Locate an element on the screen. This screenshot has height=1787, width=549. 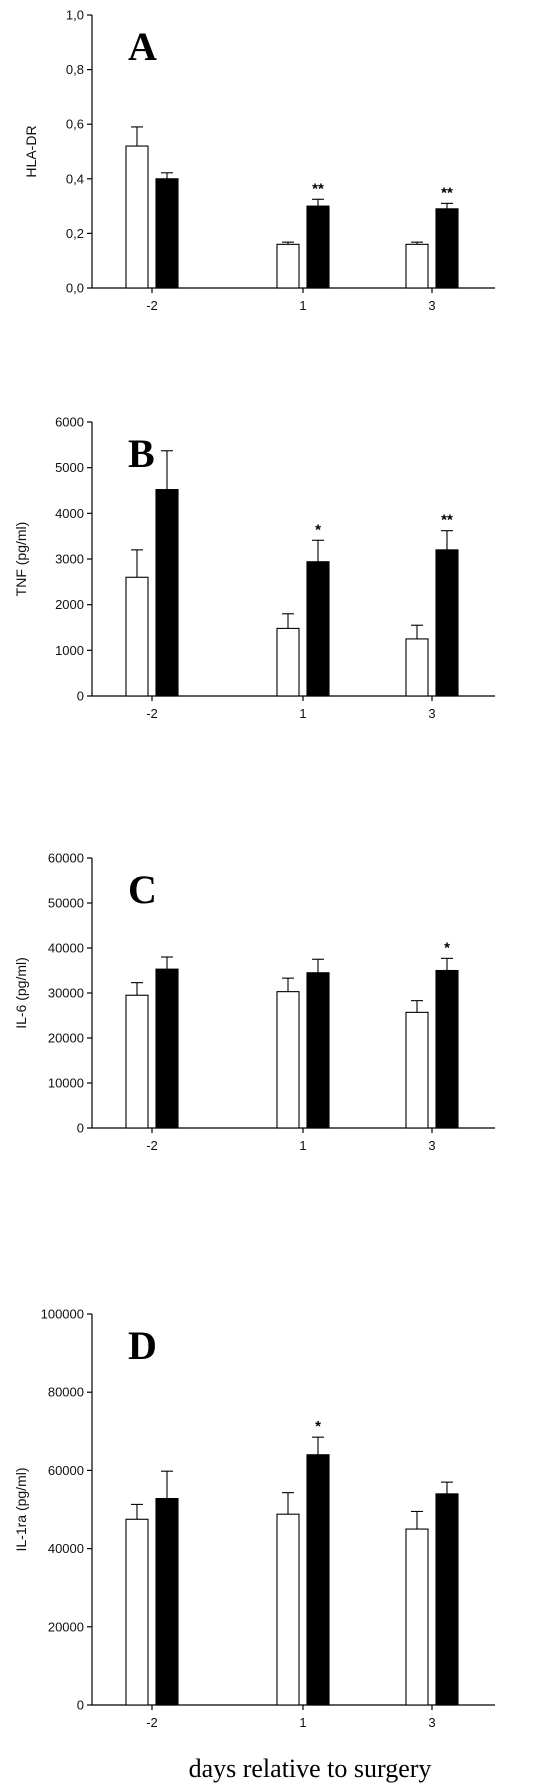
chart-panel-a: 0,0 0,2 0,4 0,6 0,8 1,0 HLA-DR A -2 1 3 ** ** is located at coordinates (259, 160).